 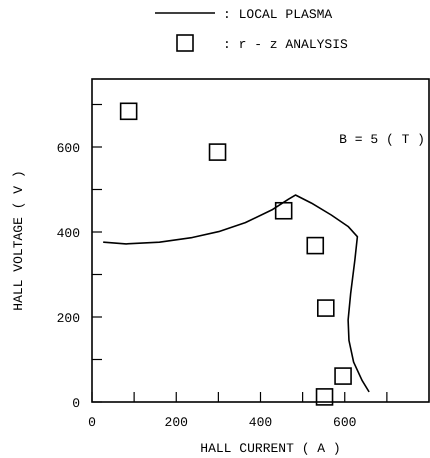 What do you see at coordinates (176, 422) in the screenshot?
I see `x-tick-label: 200` at bounding box center [176, 422].